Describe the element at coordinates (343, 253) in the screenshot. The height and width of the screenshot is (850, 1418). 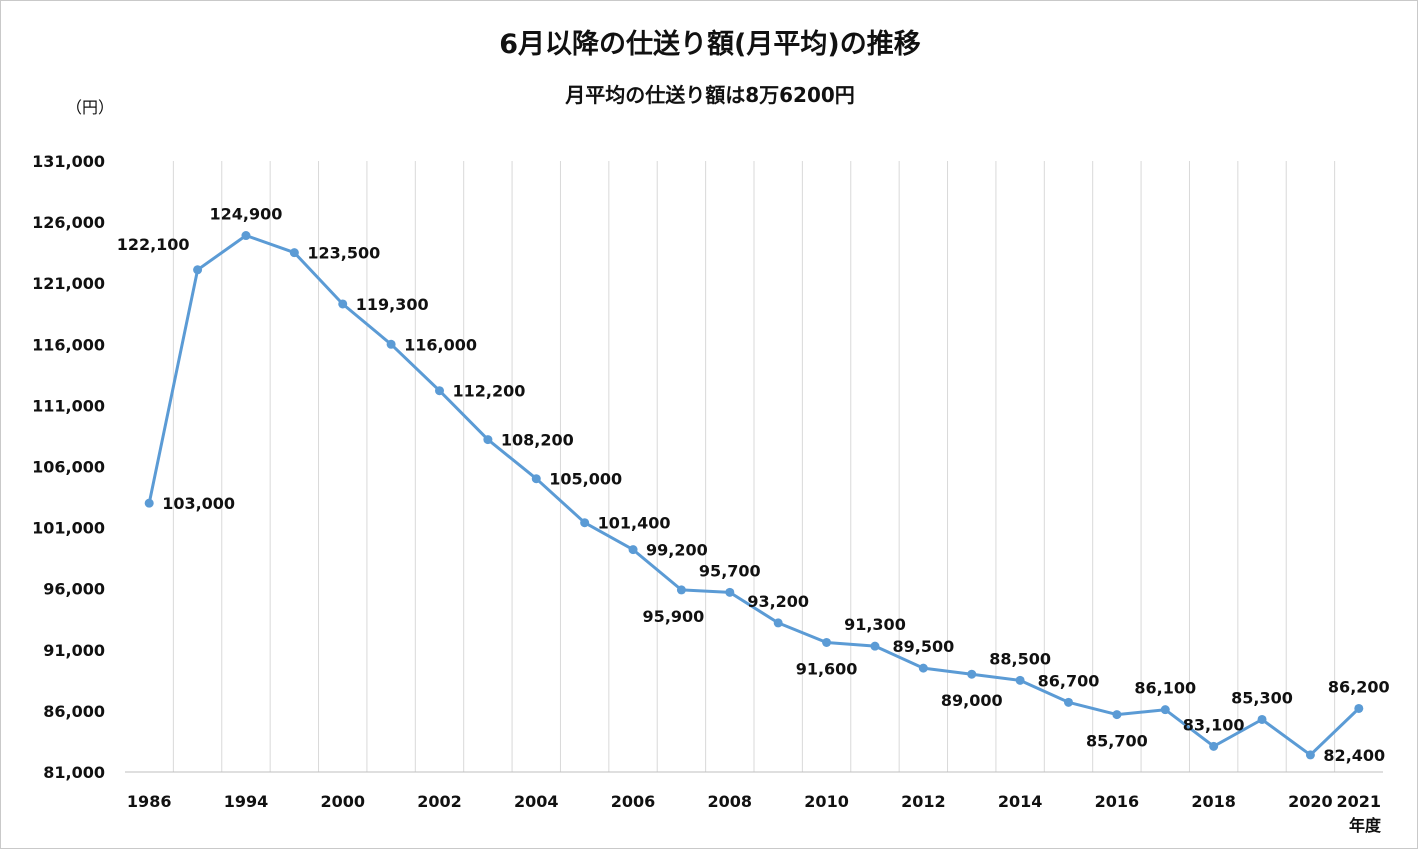
I see `data-label: 123,500` at that location.